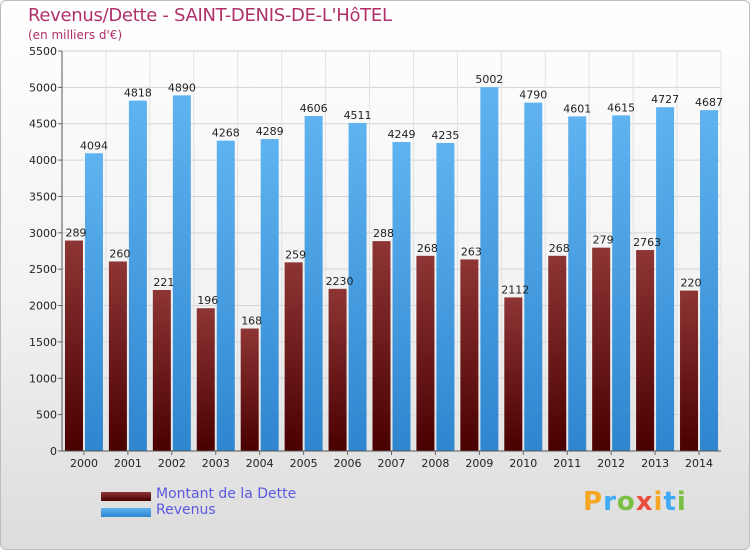  What do you see at coordinates (43, 233) in the screenshot?
I see `y-tick-label: 3000` at bounding box center [43, 233].